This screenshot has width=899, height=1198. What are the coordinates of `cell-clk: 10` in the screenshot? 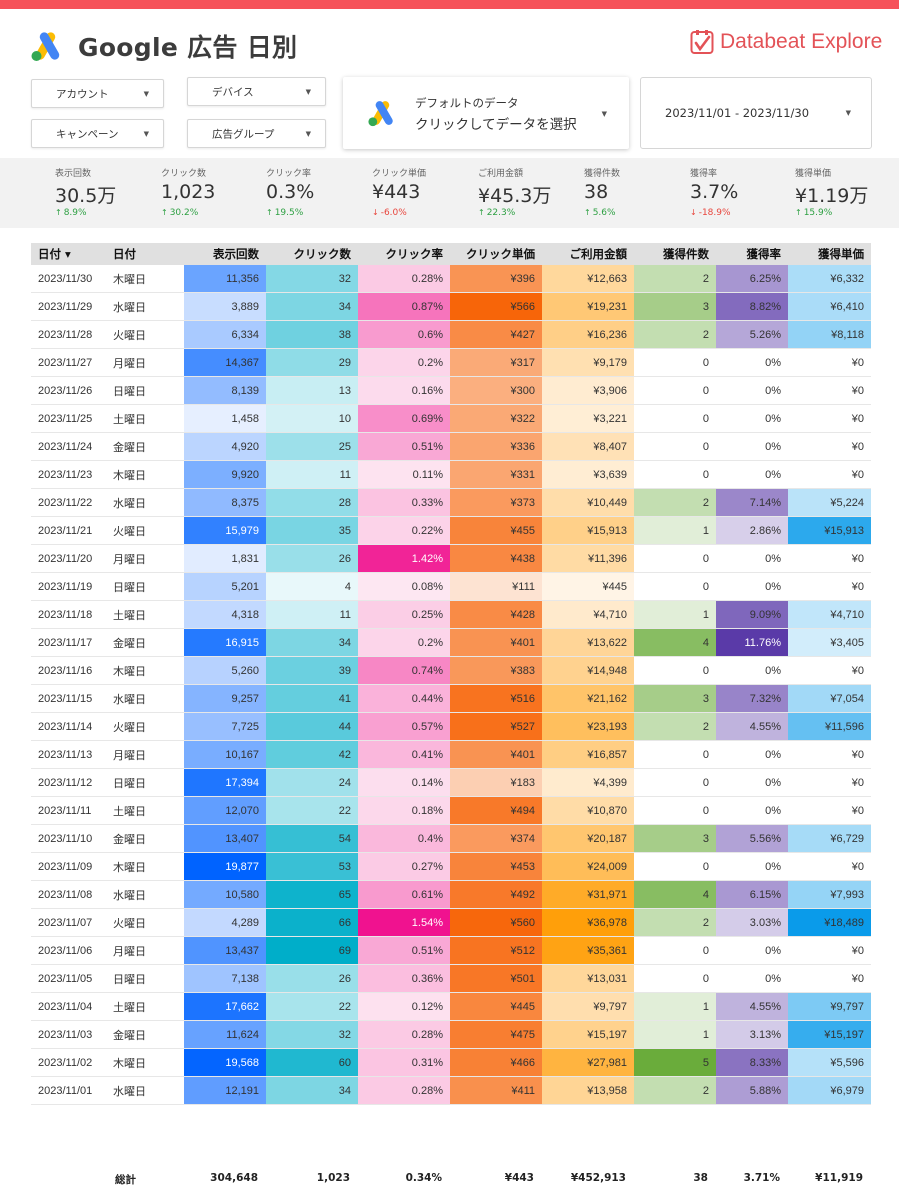 It's located at (312, 418).